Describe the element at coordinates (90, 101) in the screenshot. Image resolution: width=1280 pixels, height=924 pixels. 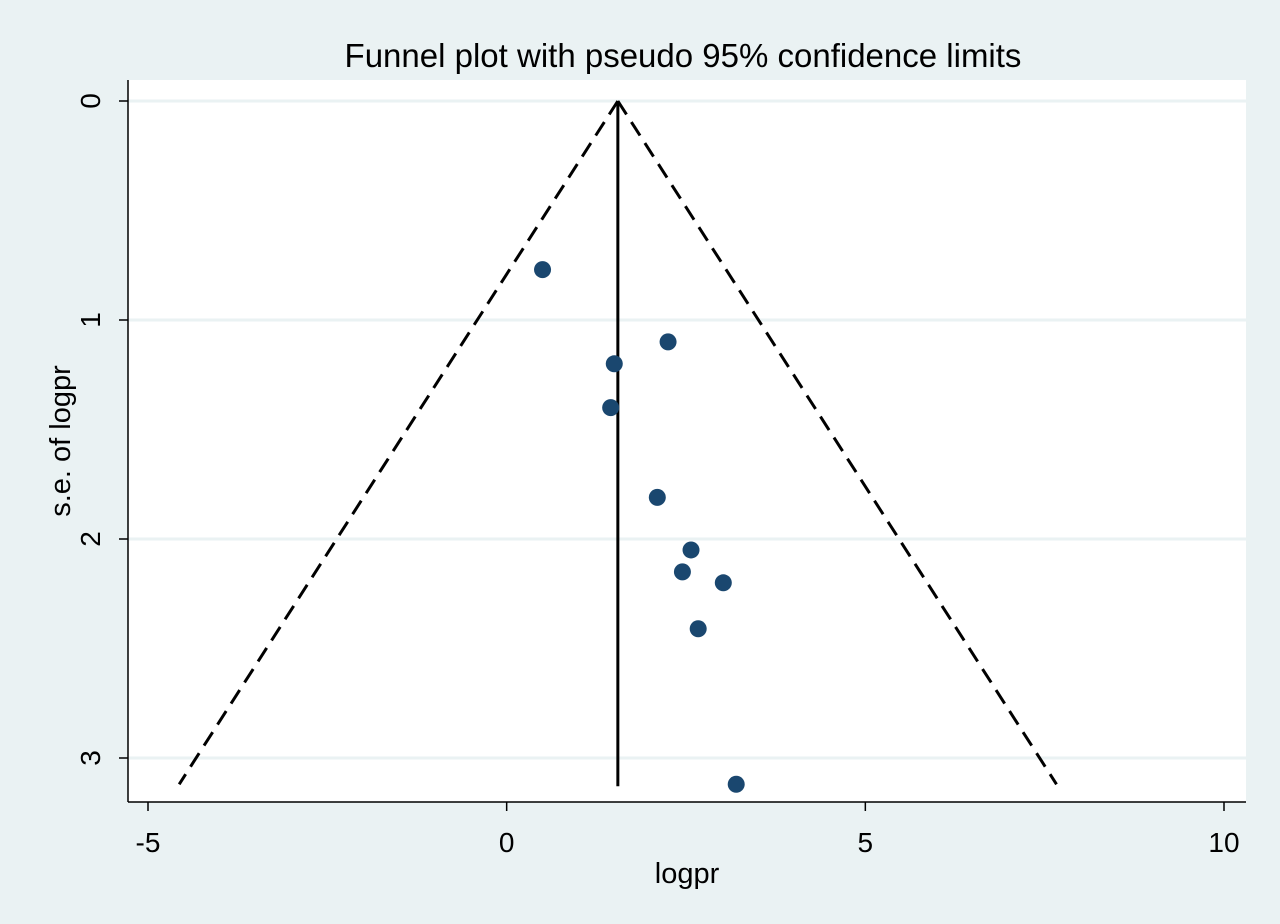
I see `y-tick-label: 0` at that location.